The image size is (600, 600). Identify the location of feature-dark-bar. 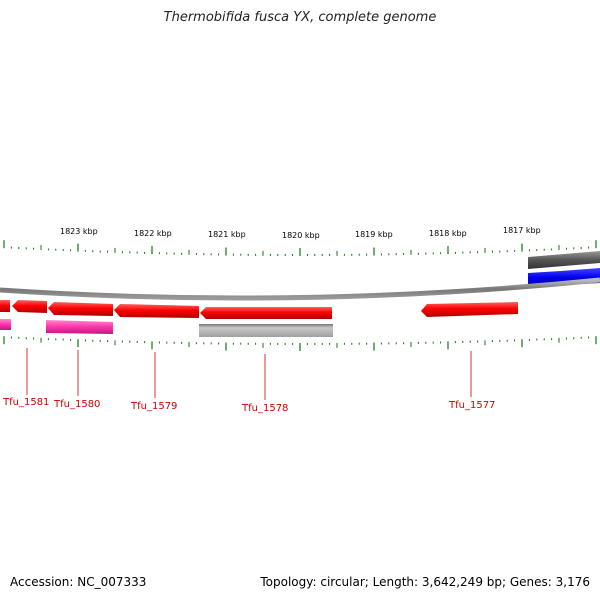
(564, 260).